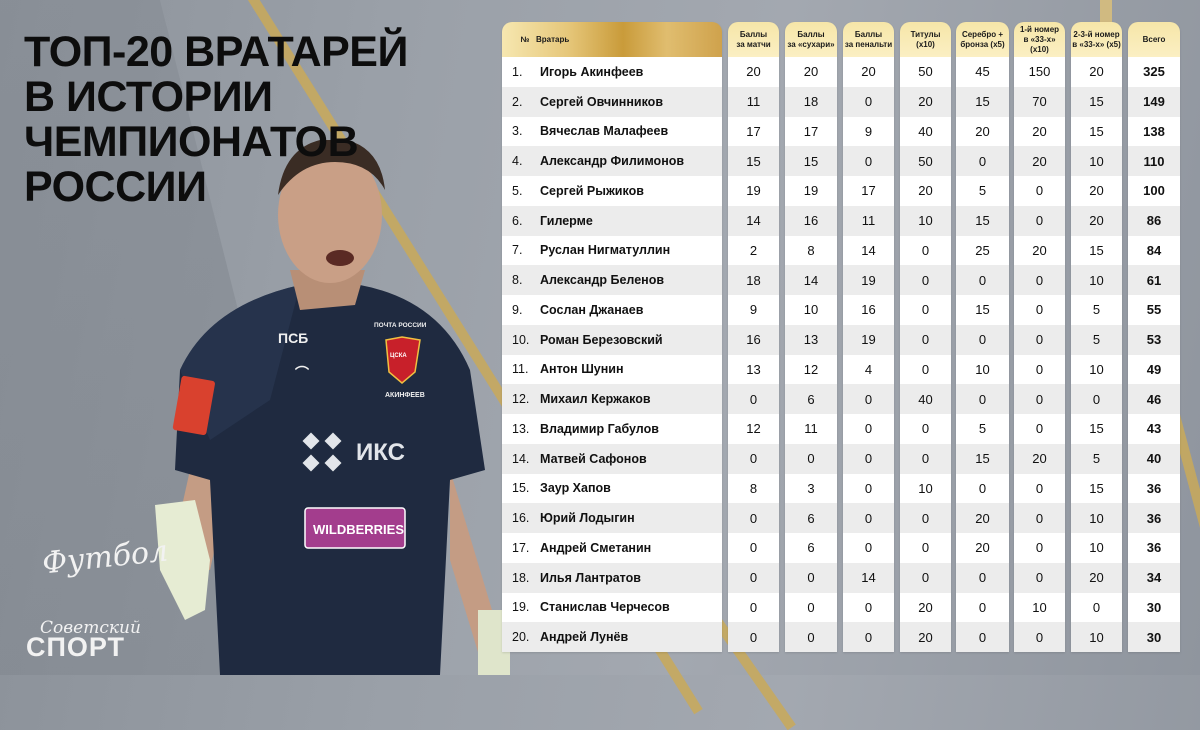 The image size is (1200, 730). Describe the element at coordinates (1154, 548) in the screenshot. I see `total-cell: 36` at that location.